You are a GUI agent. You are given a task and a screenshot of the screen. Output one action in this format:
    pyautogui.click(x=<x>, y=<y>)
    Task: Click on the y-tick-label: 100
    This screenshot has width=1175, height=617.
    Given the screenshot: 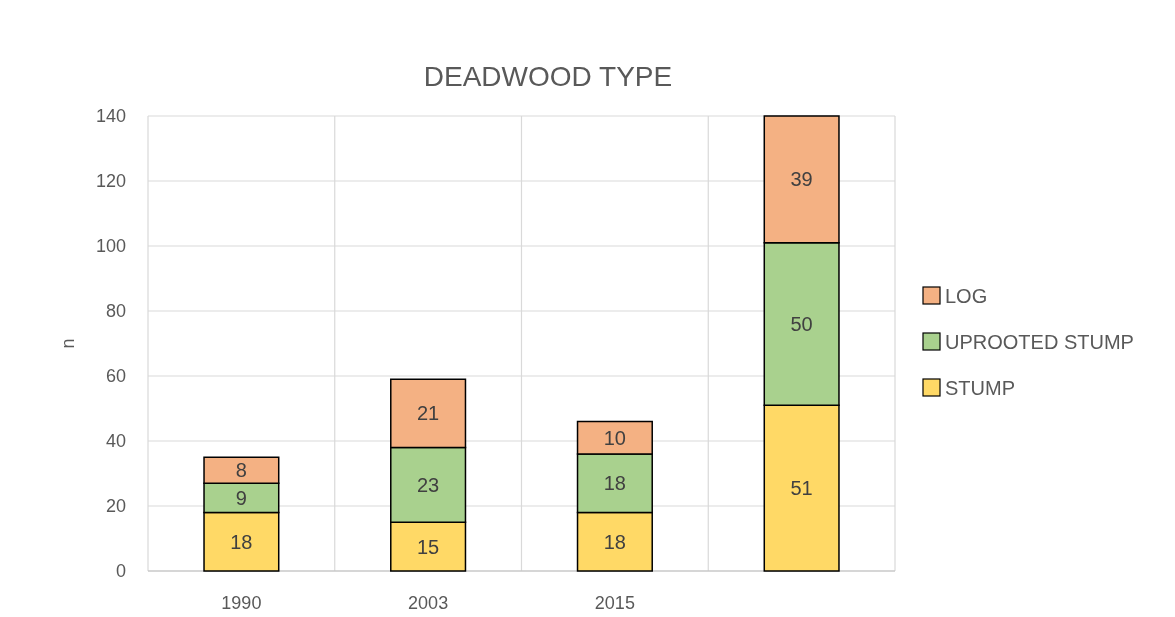 What is the action you would take?
    pyautogui.click(x=110, y=246)
    